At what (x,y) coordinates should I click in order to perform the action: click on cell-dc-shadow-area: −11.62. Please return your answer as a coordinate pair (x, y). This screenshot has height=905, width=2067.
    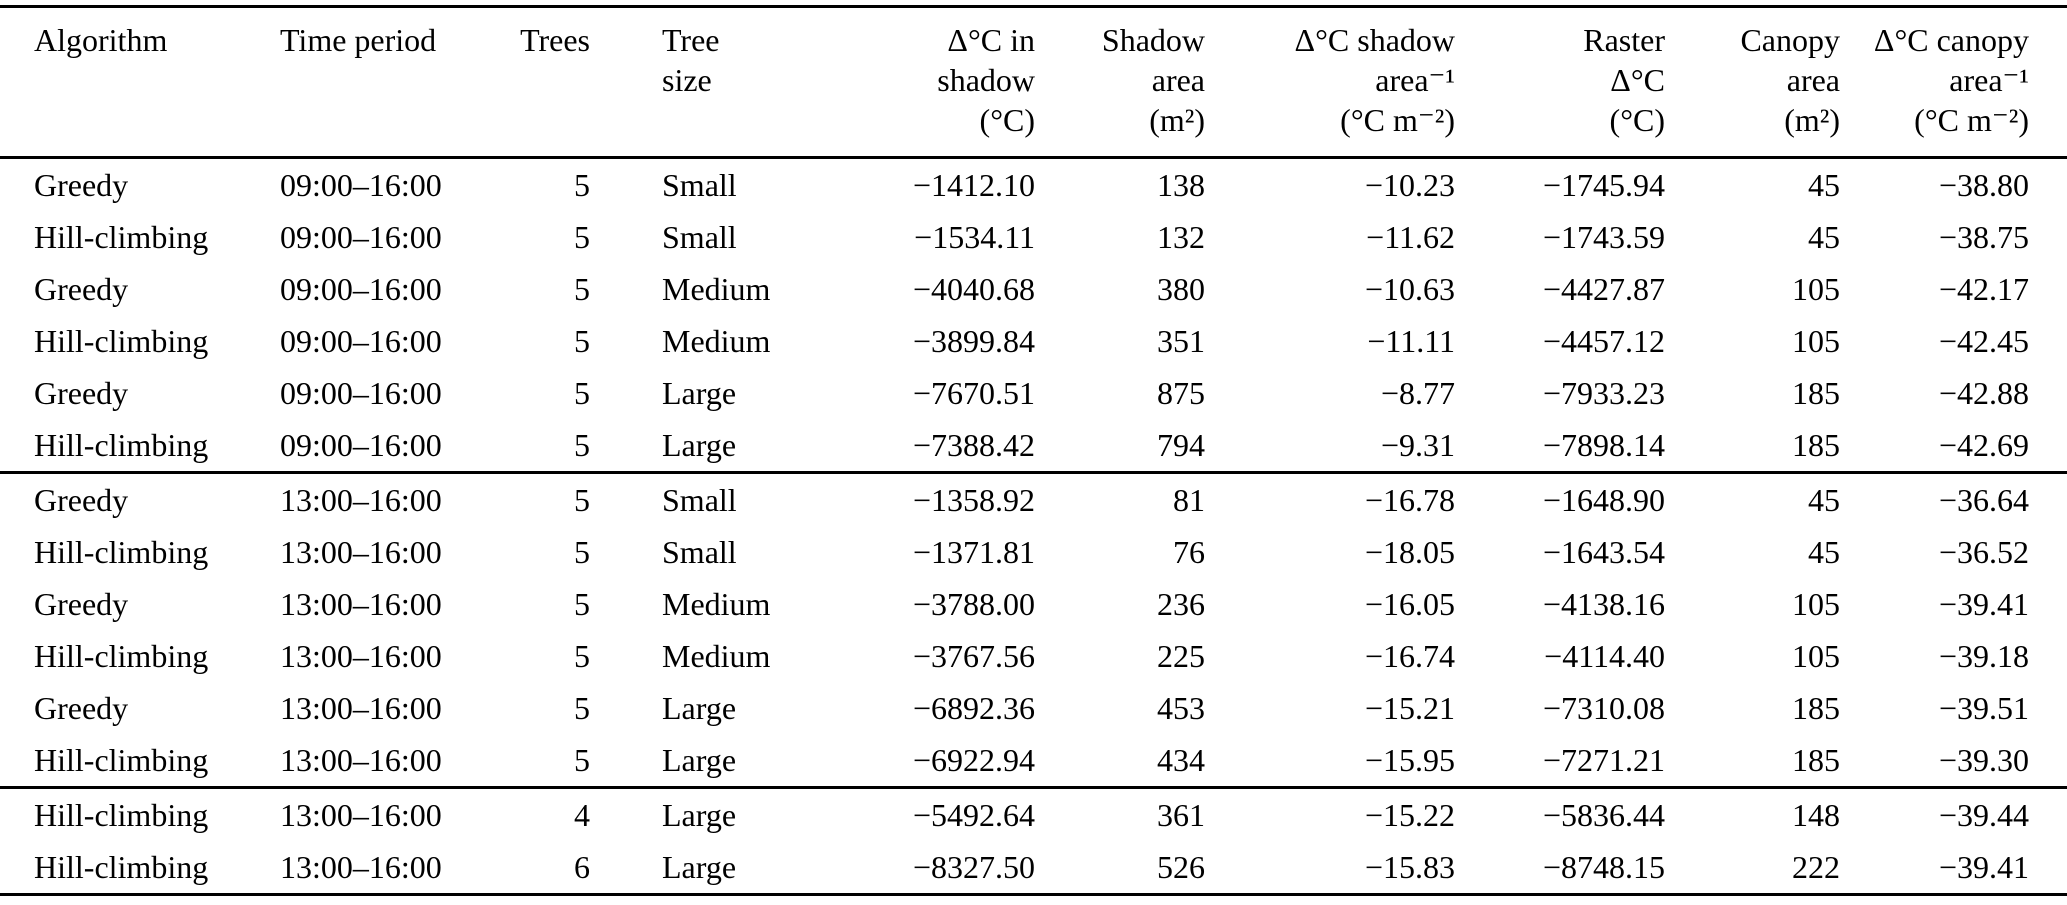
    Looking at the image, I should click on (1410, 237).